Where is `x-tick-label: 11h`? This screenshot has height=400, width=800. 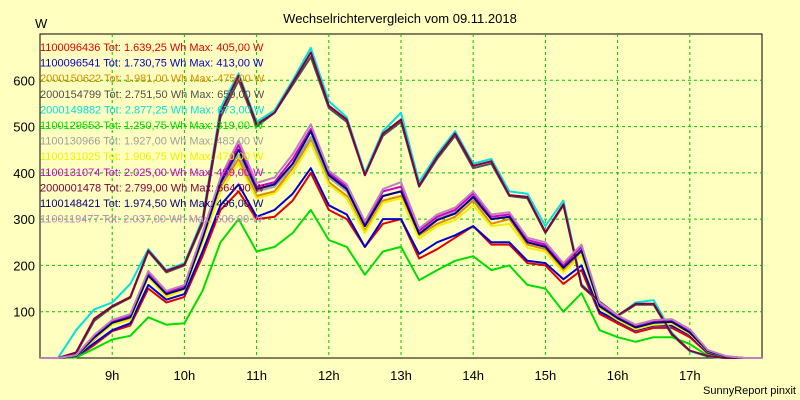 x-tick-label: 11h is located at coordinates (256, 375).